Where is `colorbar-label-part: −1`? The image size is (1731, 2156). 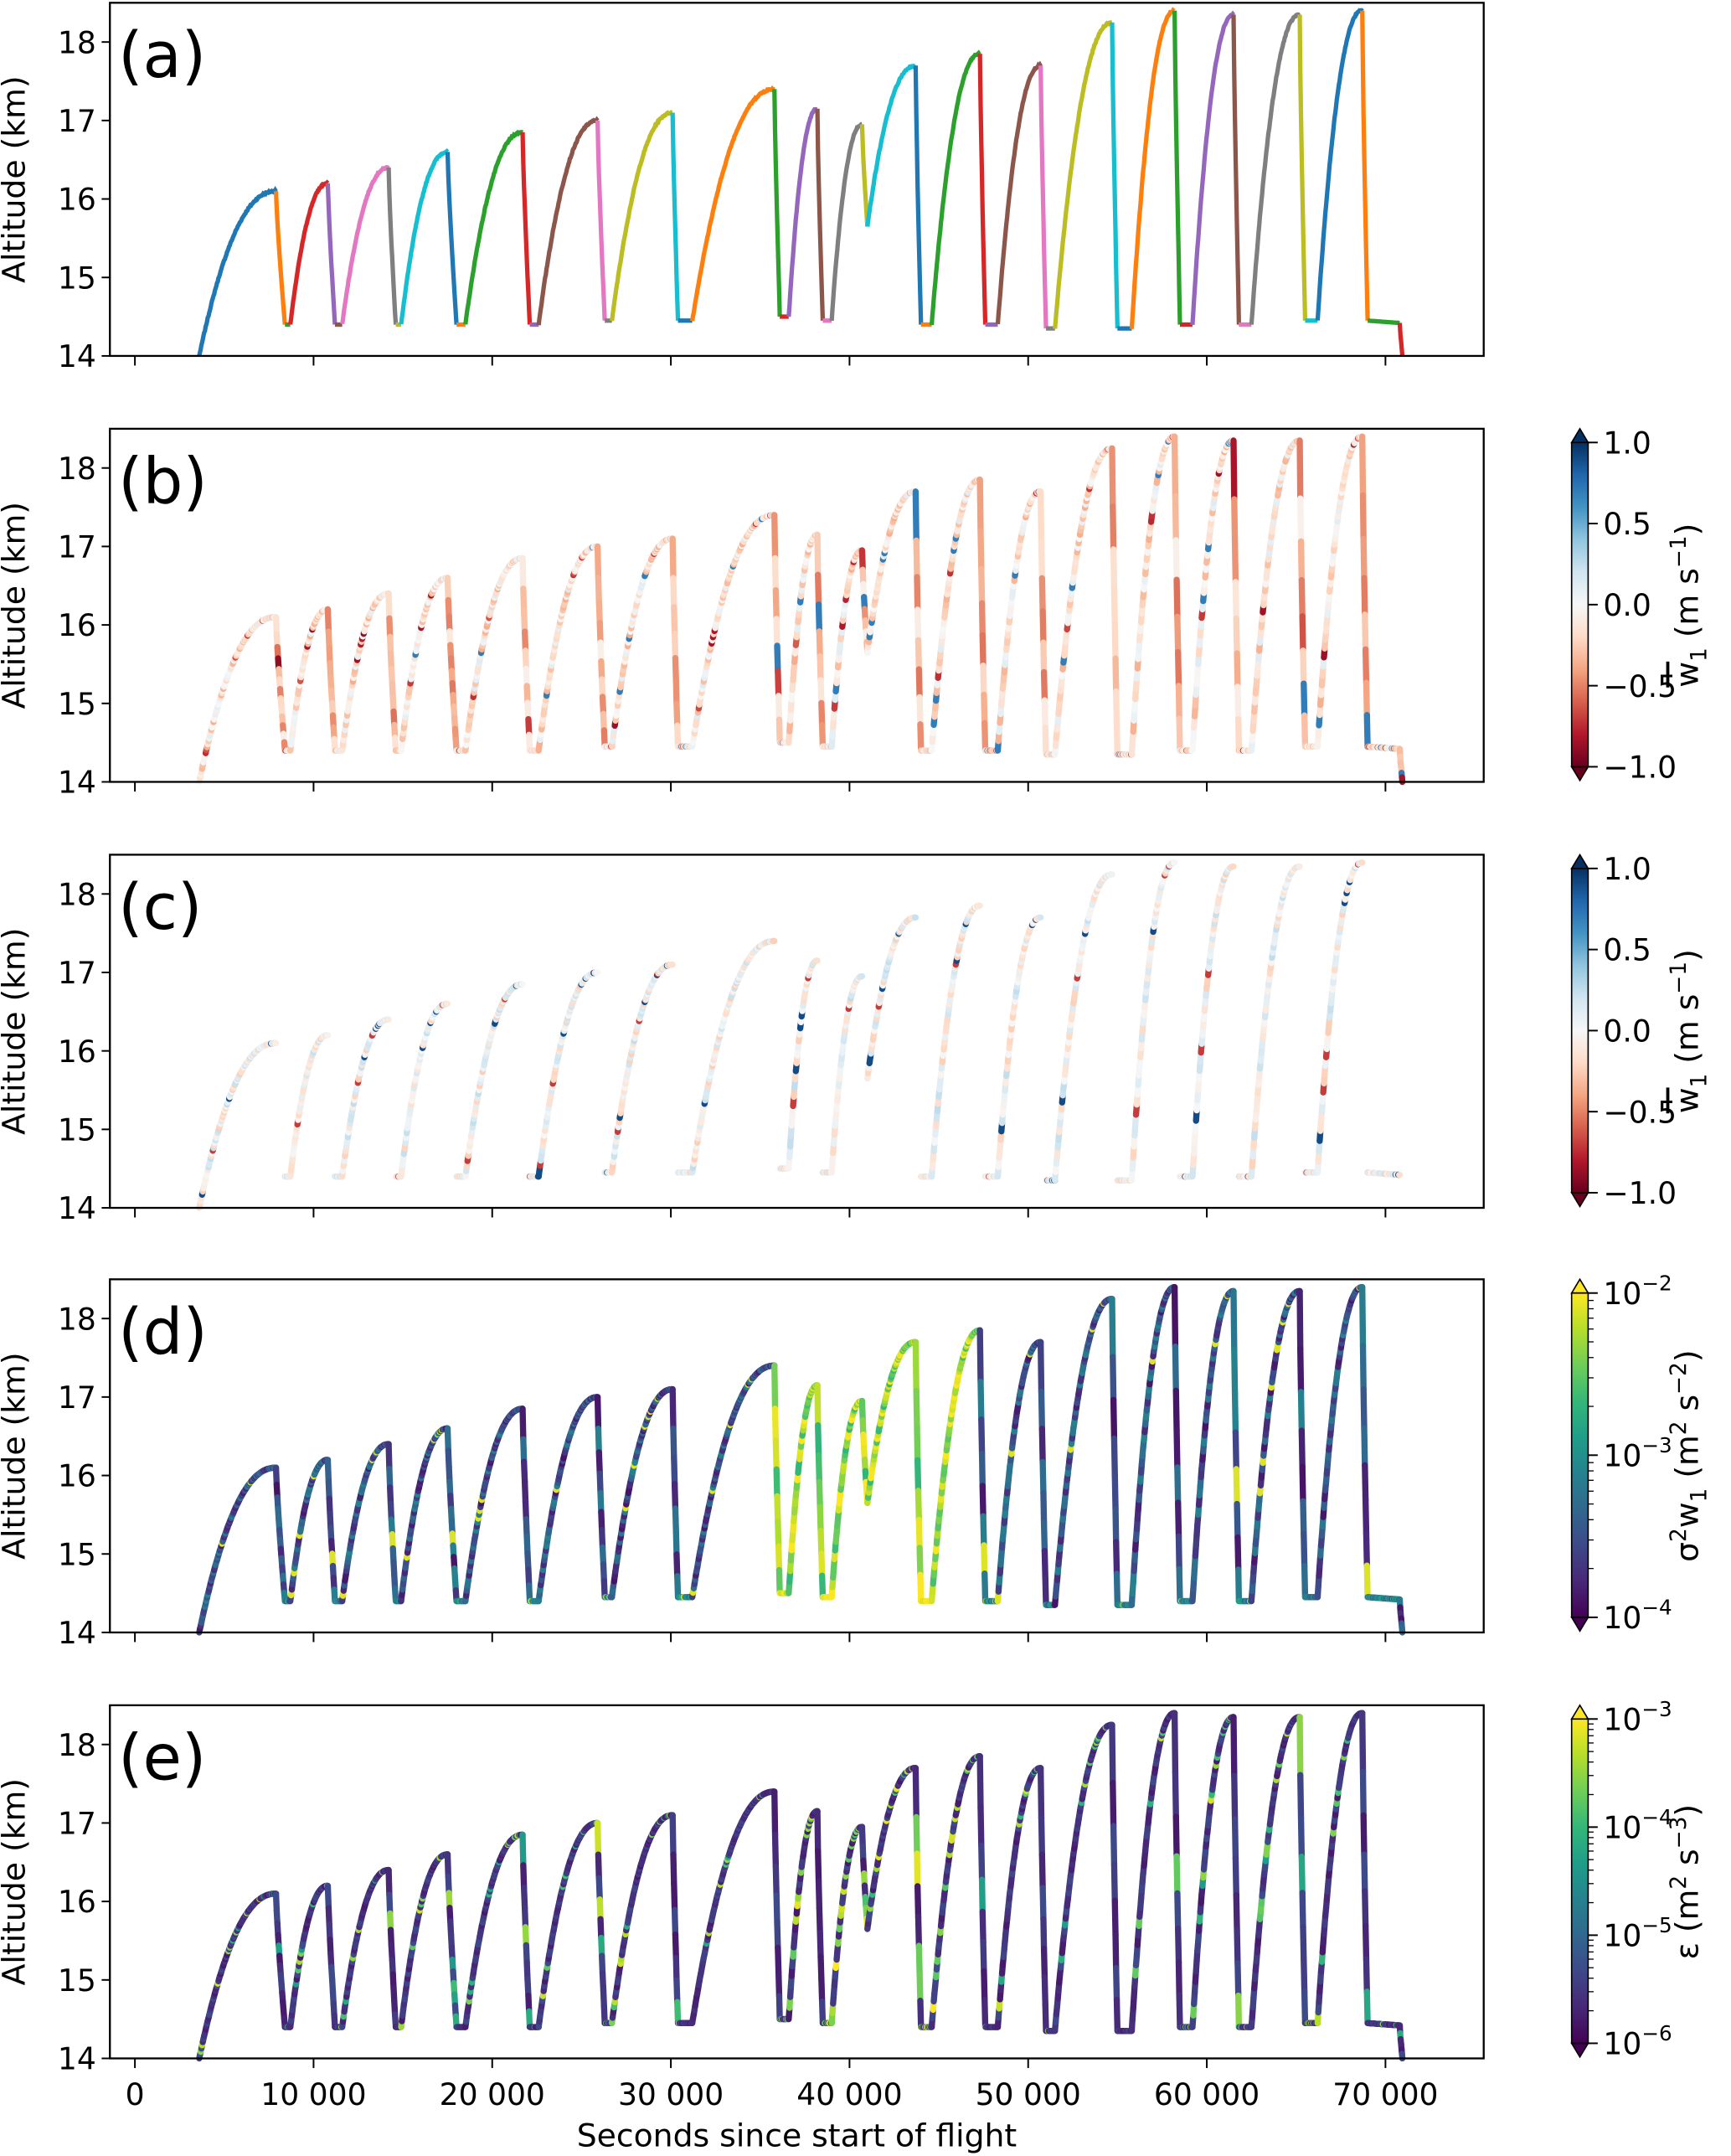 colorbar-label-part: −1 is located at coordinates (1679, 978).